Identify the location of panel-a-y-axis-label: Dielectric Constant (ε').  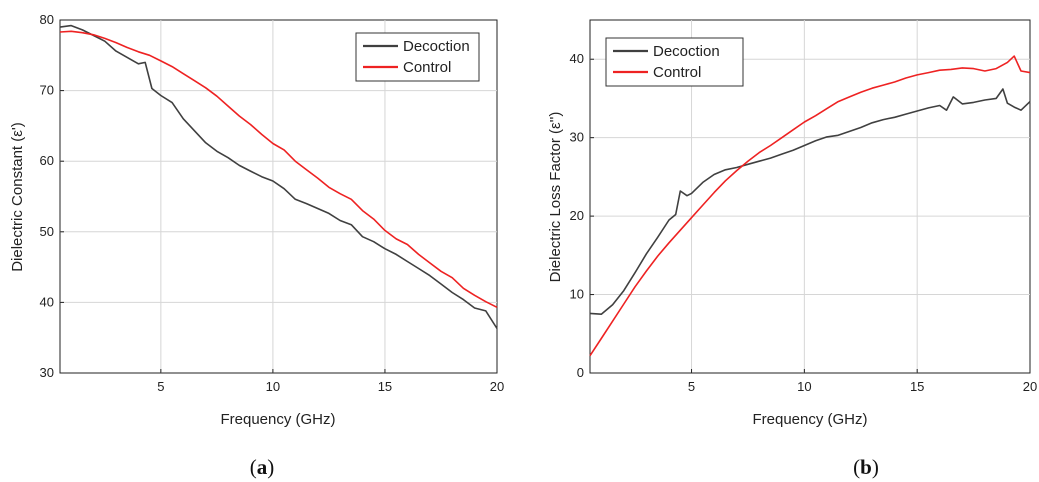
(17, 197).